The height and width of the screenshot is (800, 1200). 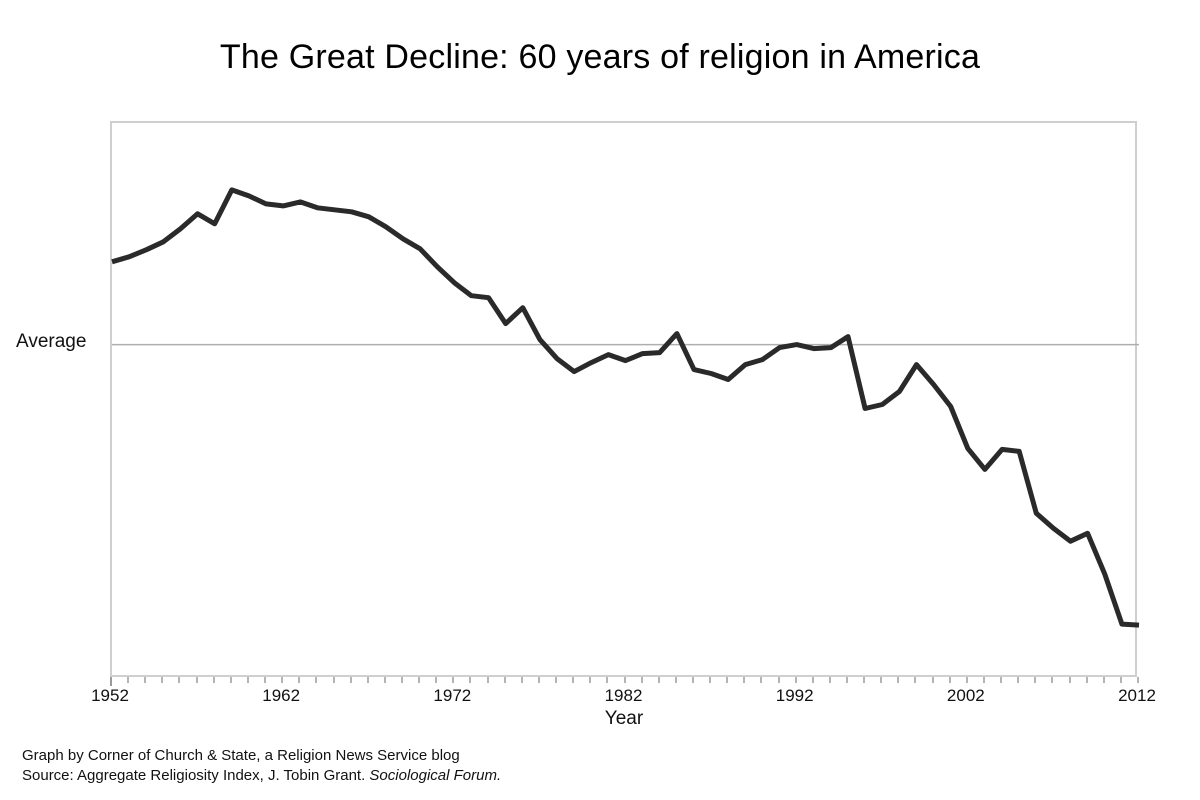 I want to click on x-axis-labels: 1952 1962 1972 1982 1992 2002 2012, so click(x=600, y=696).